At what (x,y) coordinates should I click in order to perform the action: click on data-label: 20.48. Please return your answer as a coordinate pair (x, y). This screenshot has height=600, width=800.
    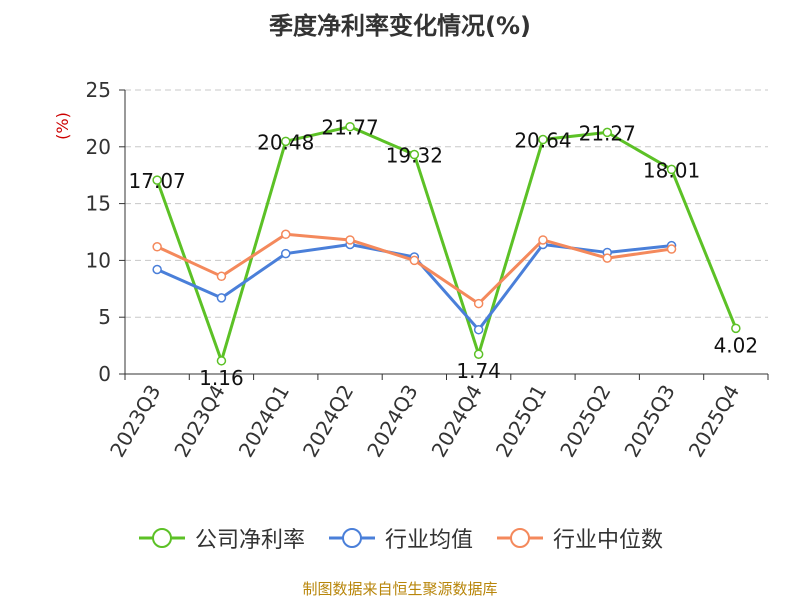
    Looking at the image, I should click on (285, 142).